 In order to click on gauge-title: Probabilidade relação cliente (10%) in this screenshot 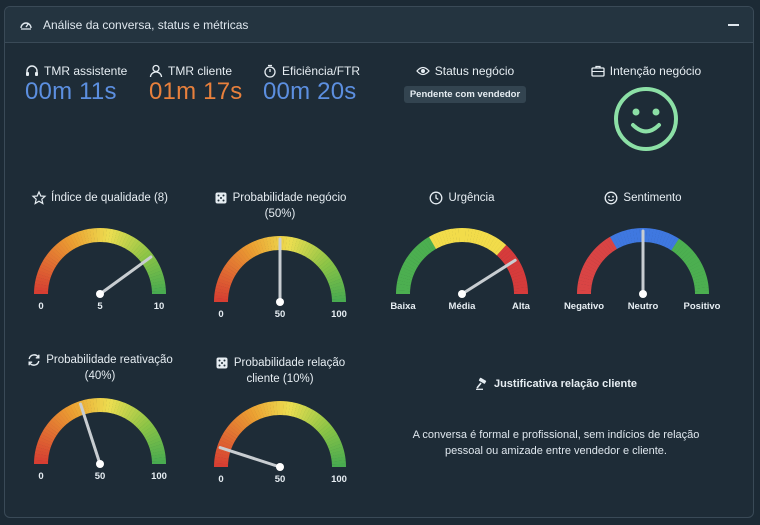, I will do `click(280, 371)`.